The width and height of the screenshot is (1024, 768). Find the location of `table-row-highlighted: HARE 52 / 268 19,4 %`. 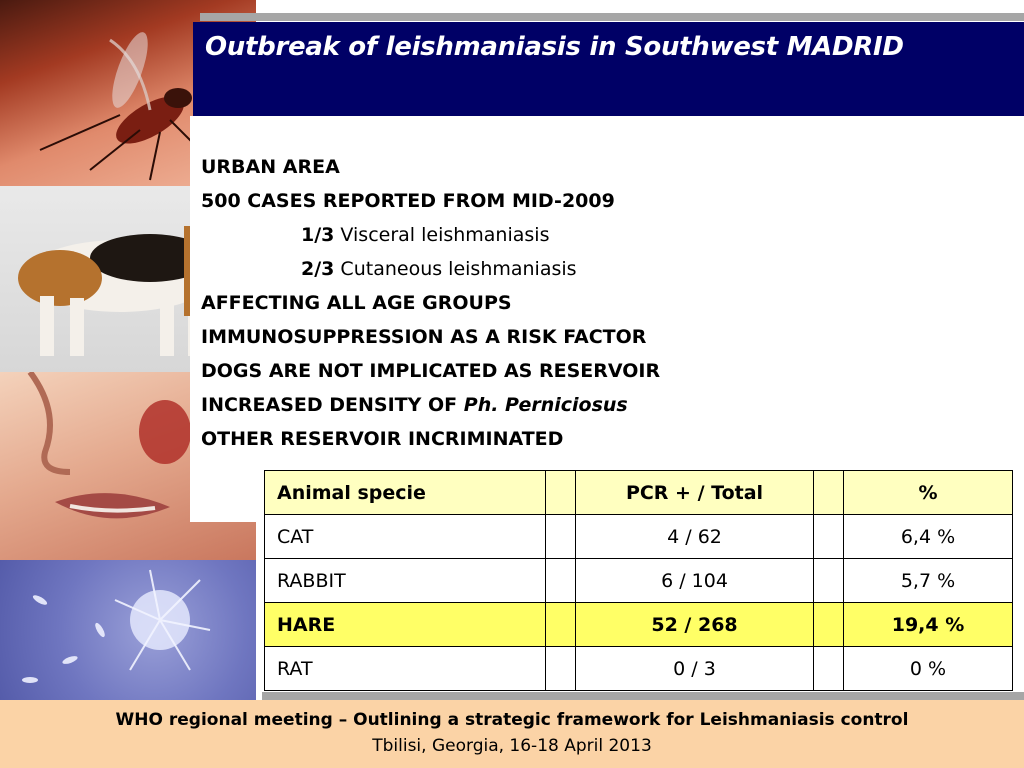

table-row-highlighted: HARE 52 / 268 19,4 % is located at coordinates (638, 624).